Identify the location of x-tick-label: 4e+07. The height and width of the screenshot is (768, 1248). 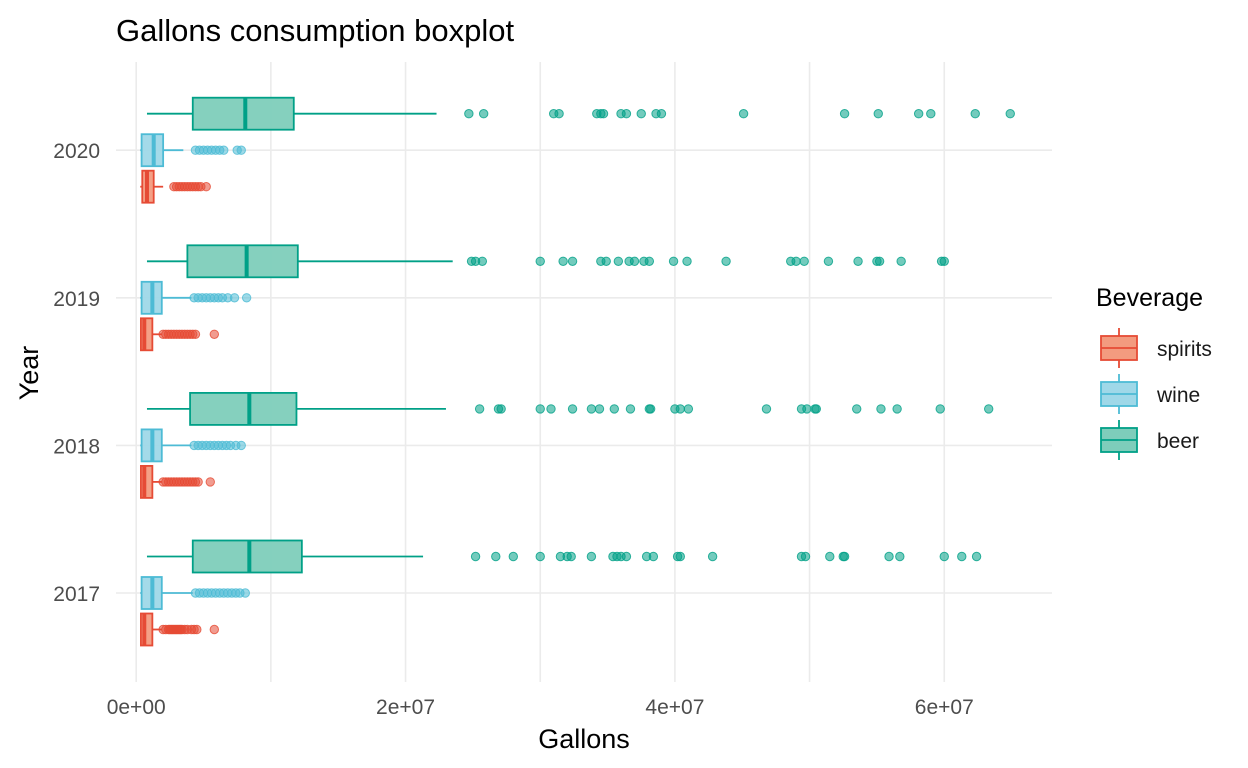
(674, 707).